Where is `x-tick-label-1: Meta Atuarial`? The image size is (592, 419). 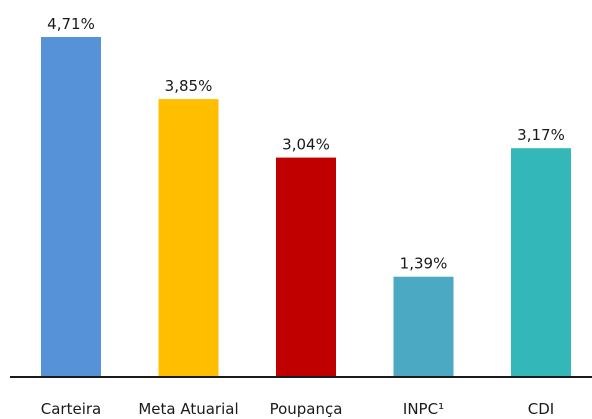 x-tick-label-1: Meta Atuarial is located at coordinates (188, 409).